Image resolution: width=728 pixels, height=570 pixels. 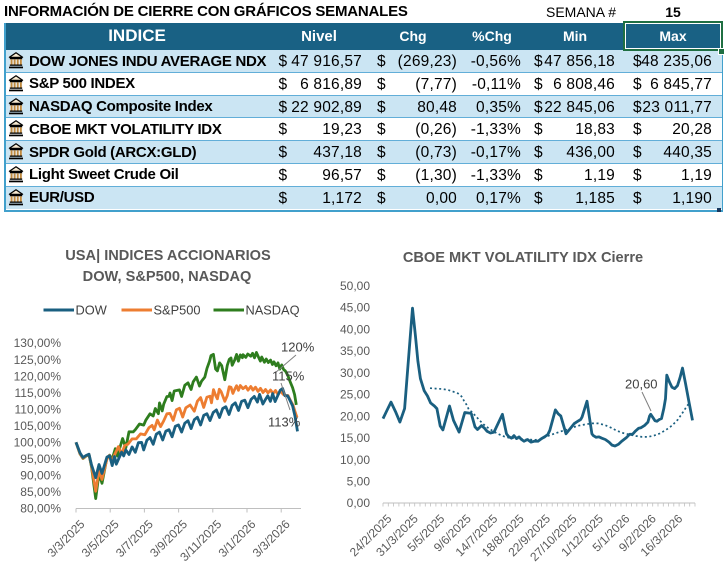 What do you see at coordinates (40, 459) in the screenshot?
I see `svg-text: 95,00%` at bounding box center [40, 459].